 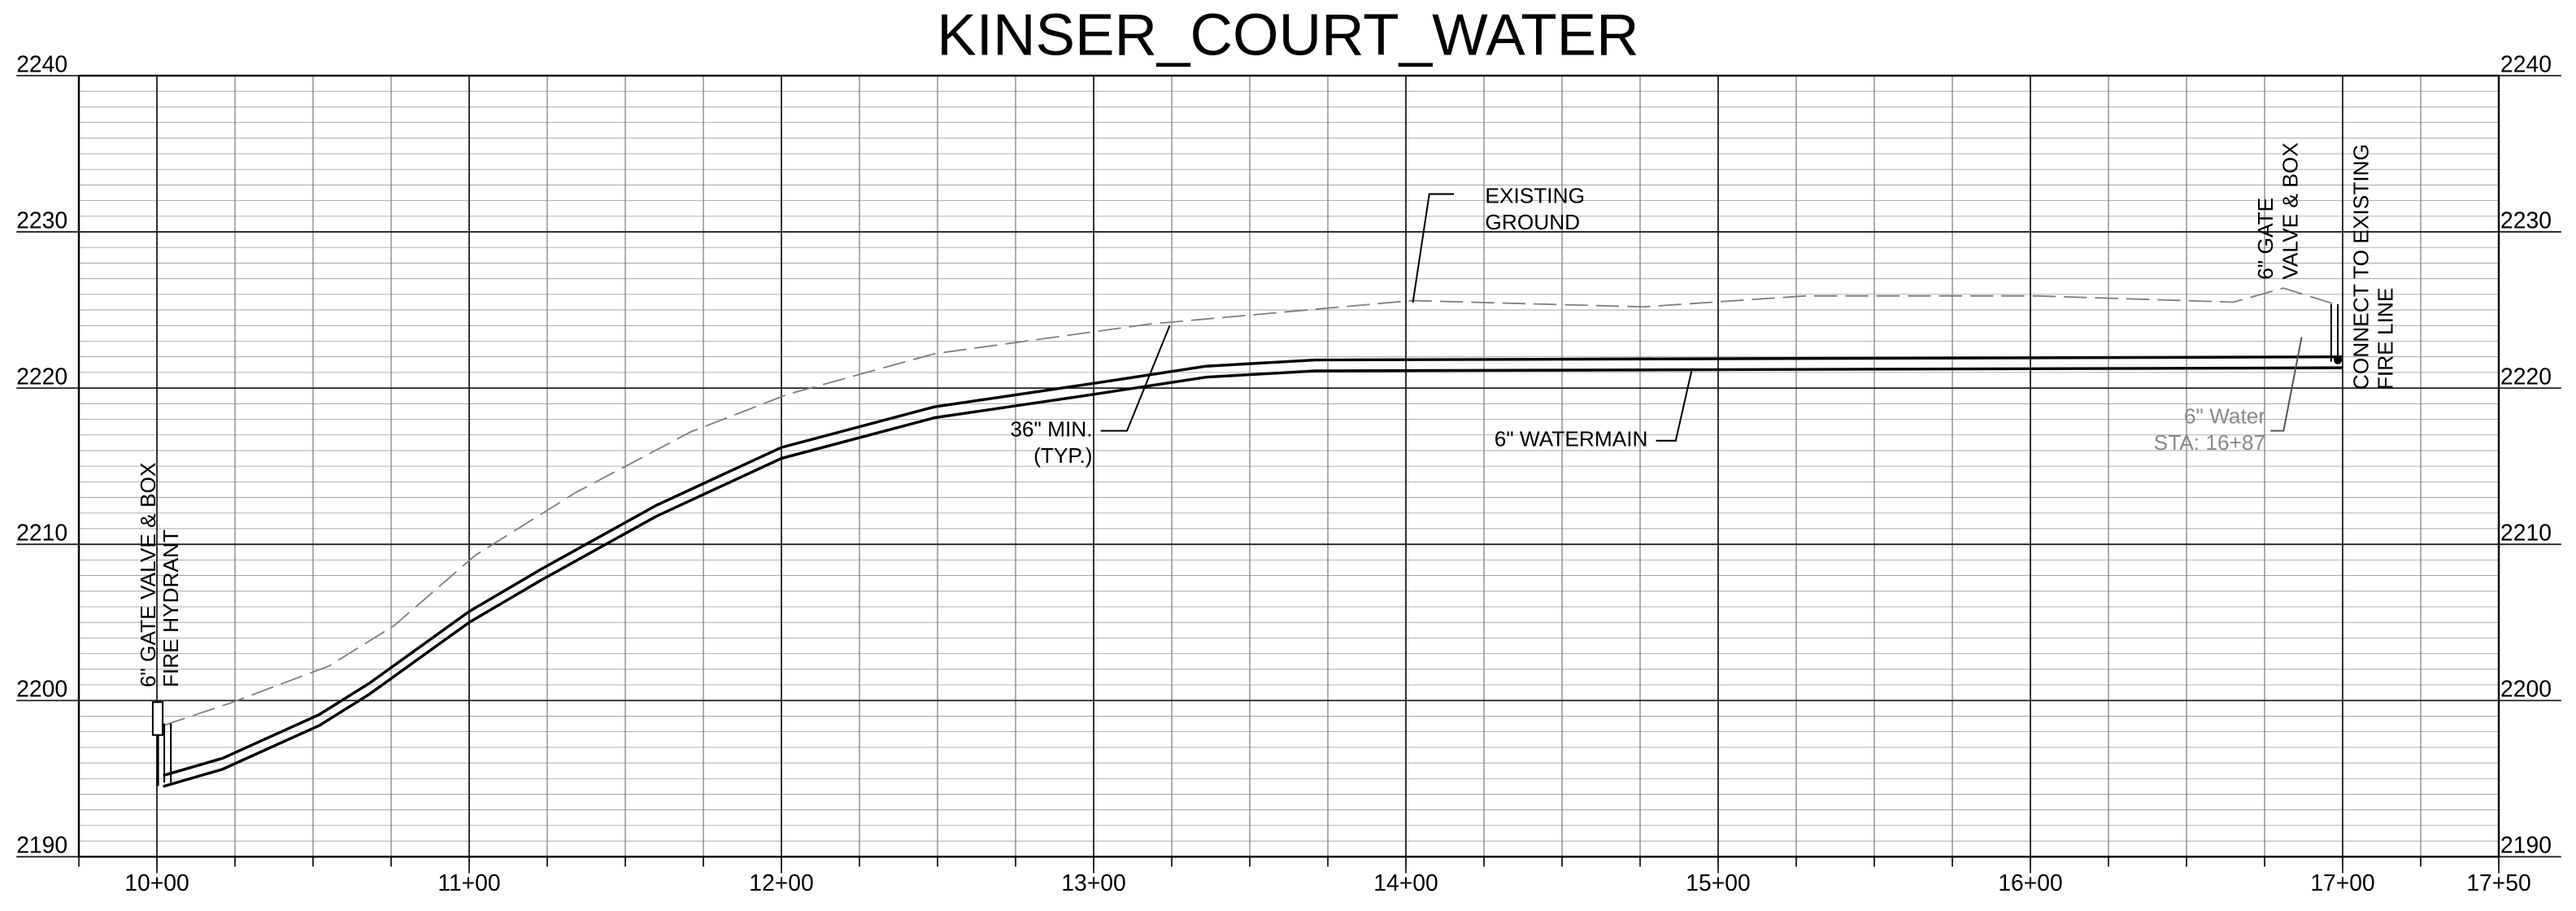 I want to click on x-tick-label: 11+00, so click(x=469, y=883).